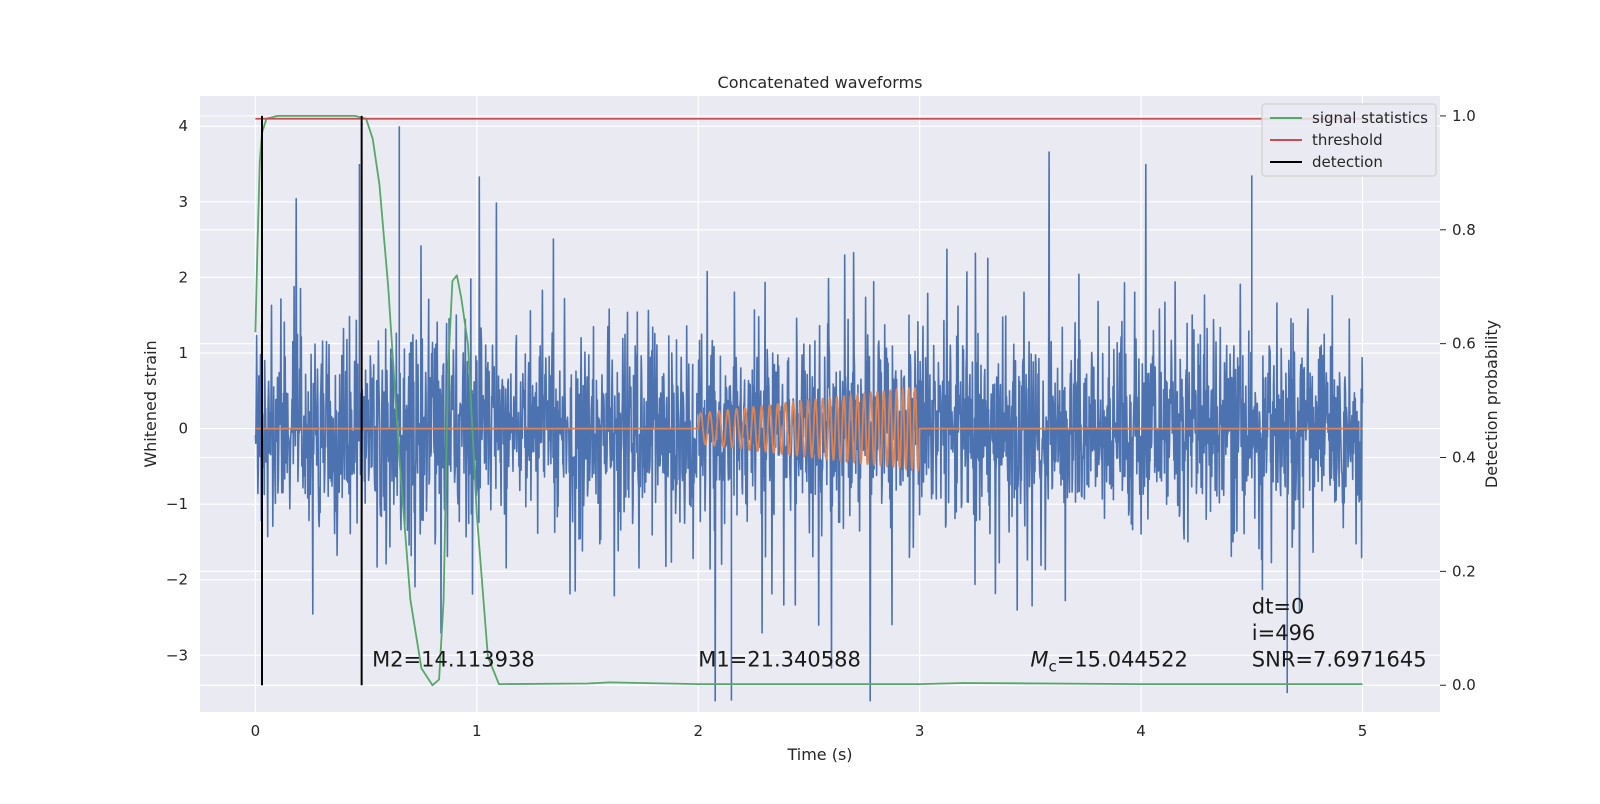 The image size is (1600, 804). What do you see at coordinates (1464, 344) in the screenshot?
I see `y-right-tick-label: 0.6` at bounding box center [1464, 344].